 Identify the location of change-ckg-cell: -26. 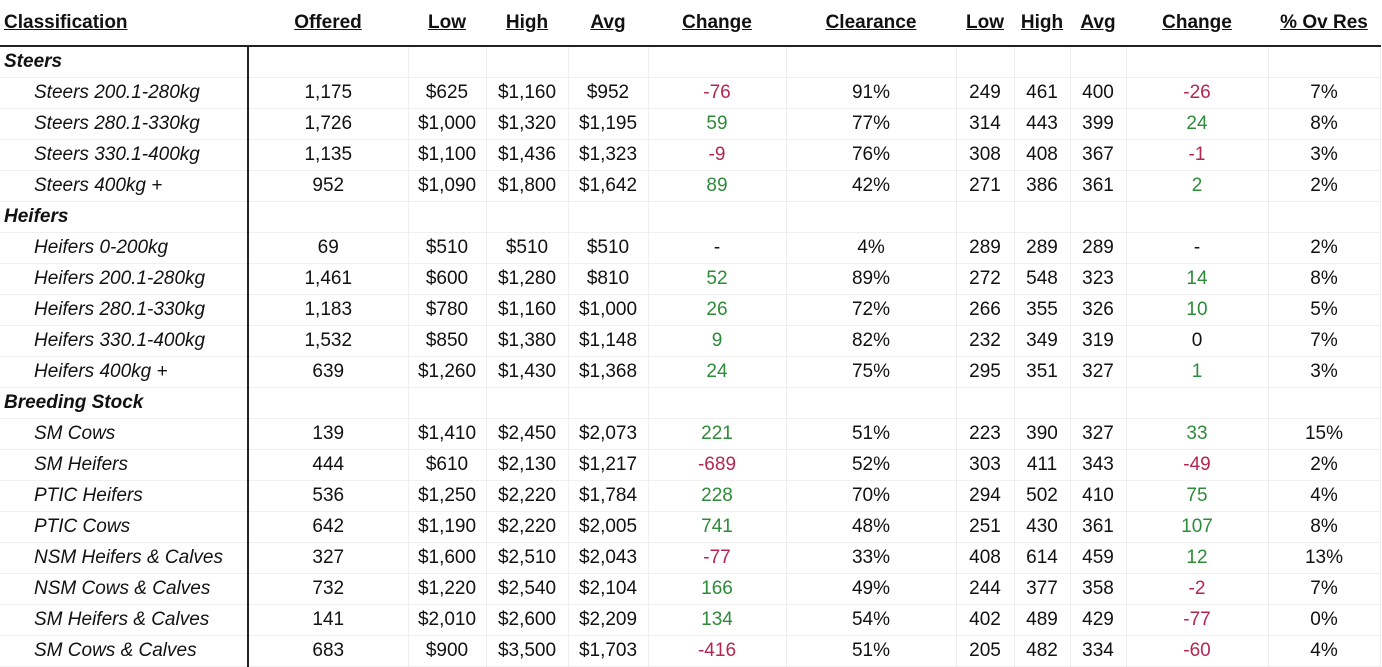
(1197, 93).